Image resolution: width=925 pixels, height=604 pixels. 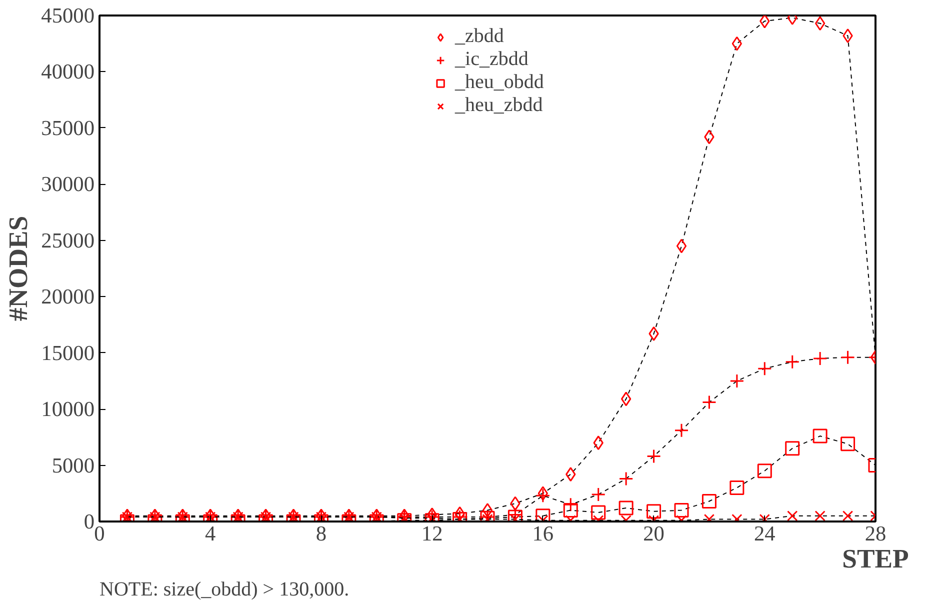 What do you see at coordinates (479, 36) in the screenshot?
I see `legend-label: _zbdd` at bounding box center [479, 36].